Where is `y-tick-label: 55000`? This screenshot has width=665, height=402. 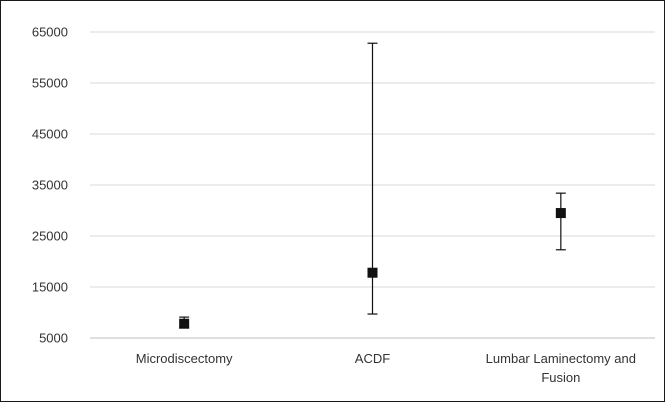 y-tick-label: 55000 is located at coordinates (50, 83).